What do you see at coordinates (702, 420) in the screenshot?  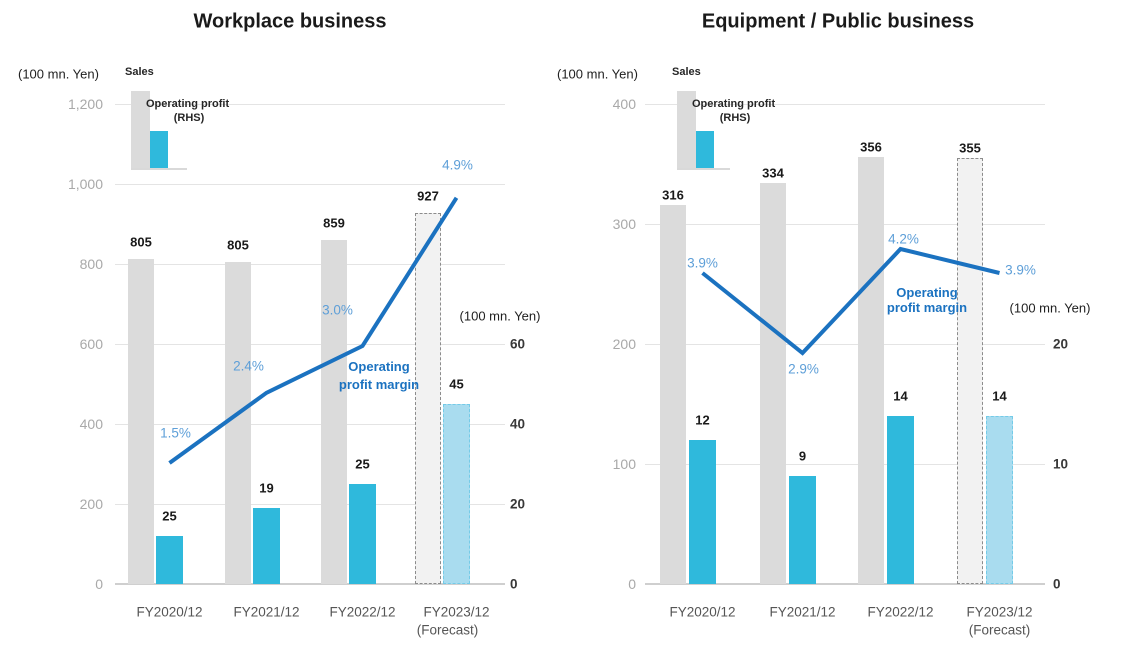 I see `operating-profit-value-label: 12` at bounding box center [702, 420].